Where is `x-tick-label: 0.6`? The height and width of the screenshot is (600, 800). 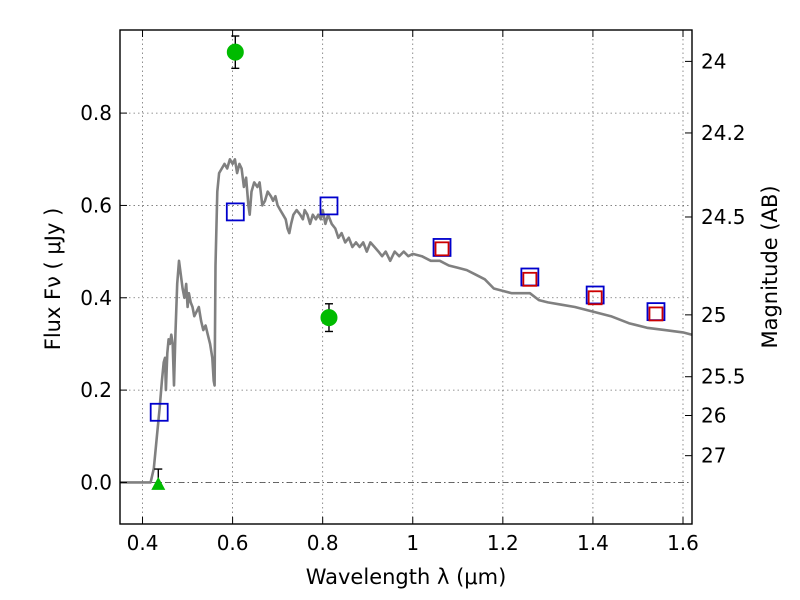
x-tick-label: 0.6 is located at coordinates (233, 543).